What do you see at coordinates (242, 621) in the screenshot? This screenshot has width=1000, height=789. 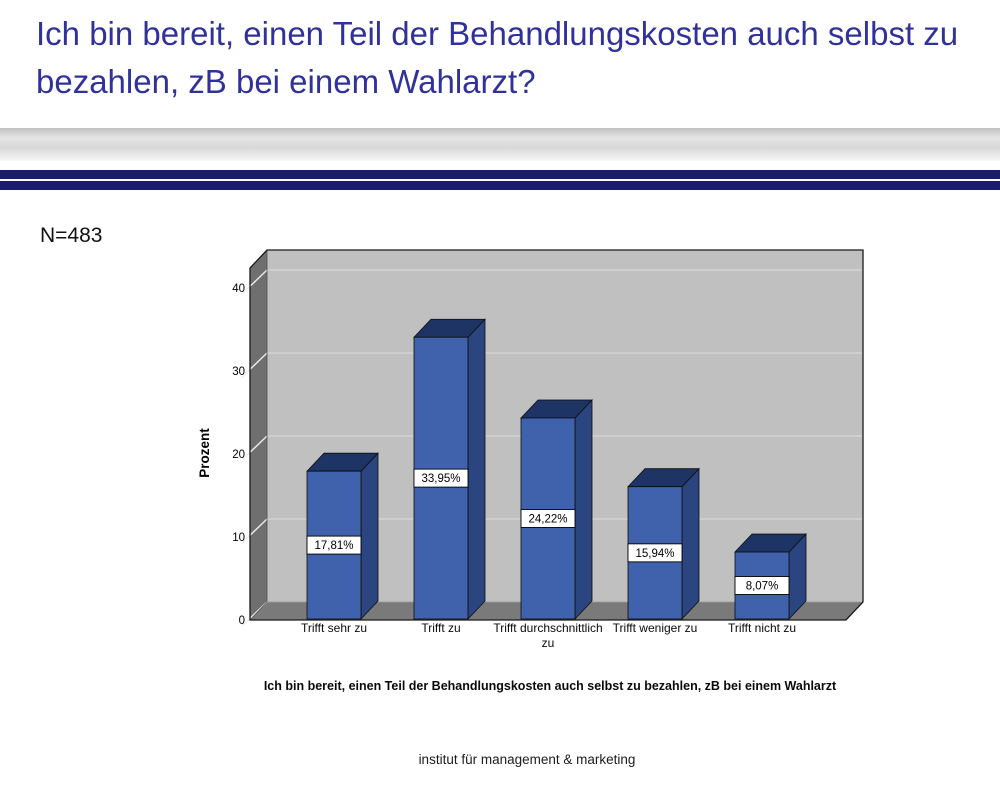 I see `y-tick-label: 0` at bounding box center [242, 621].